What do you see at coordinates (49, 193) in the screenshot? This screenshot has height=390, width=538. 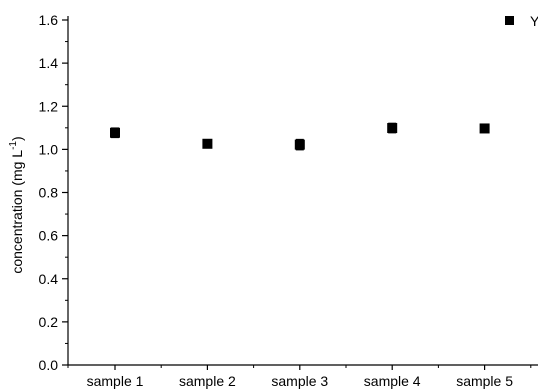 I see `y-tick-label: 0.8` at bounding box center [49, 193].